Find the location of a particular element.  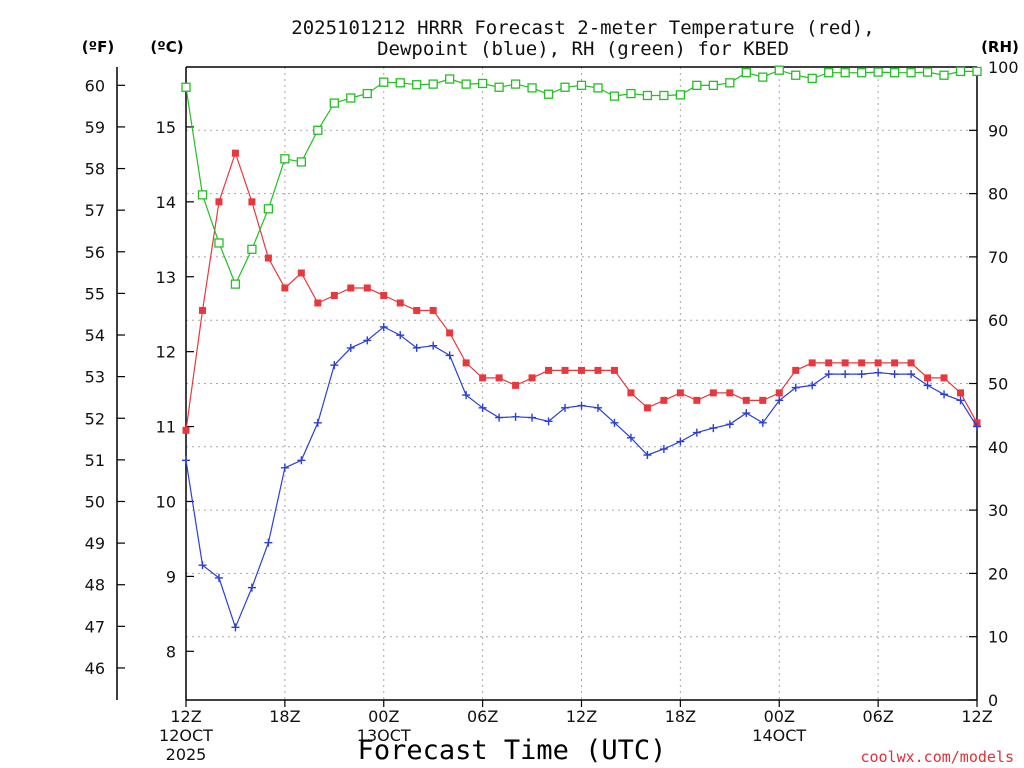

x-axis-title: Forecast Time (UTC) is located at coordinates (512, 750).